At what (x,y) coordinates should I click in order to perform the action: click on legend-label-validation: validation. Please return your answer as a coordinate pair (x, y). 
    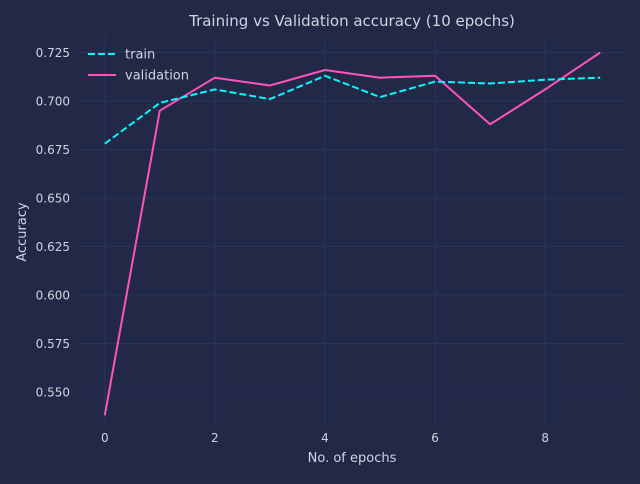
    Looking at the image, I should click on (157, 76).